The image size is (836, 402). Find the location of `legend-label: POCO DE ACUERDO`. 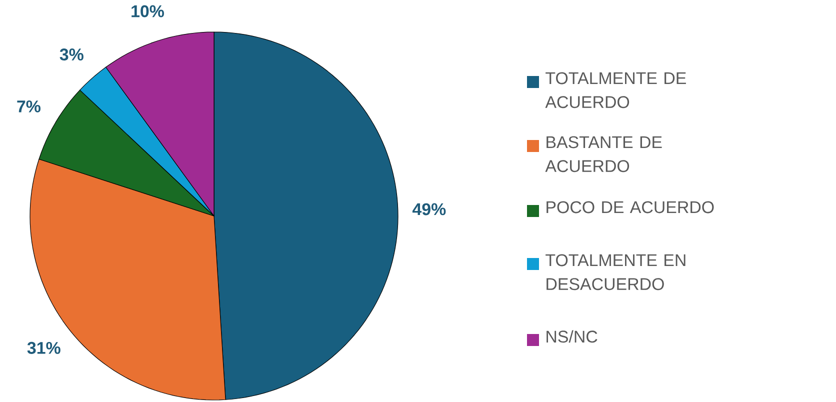

legend-label: POCO DE ACUERDO is located at coordinates (630, 207).